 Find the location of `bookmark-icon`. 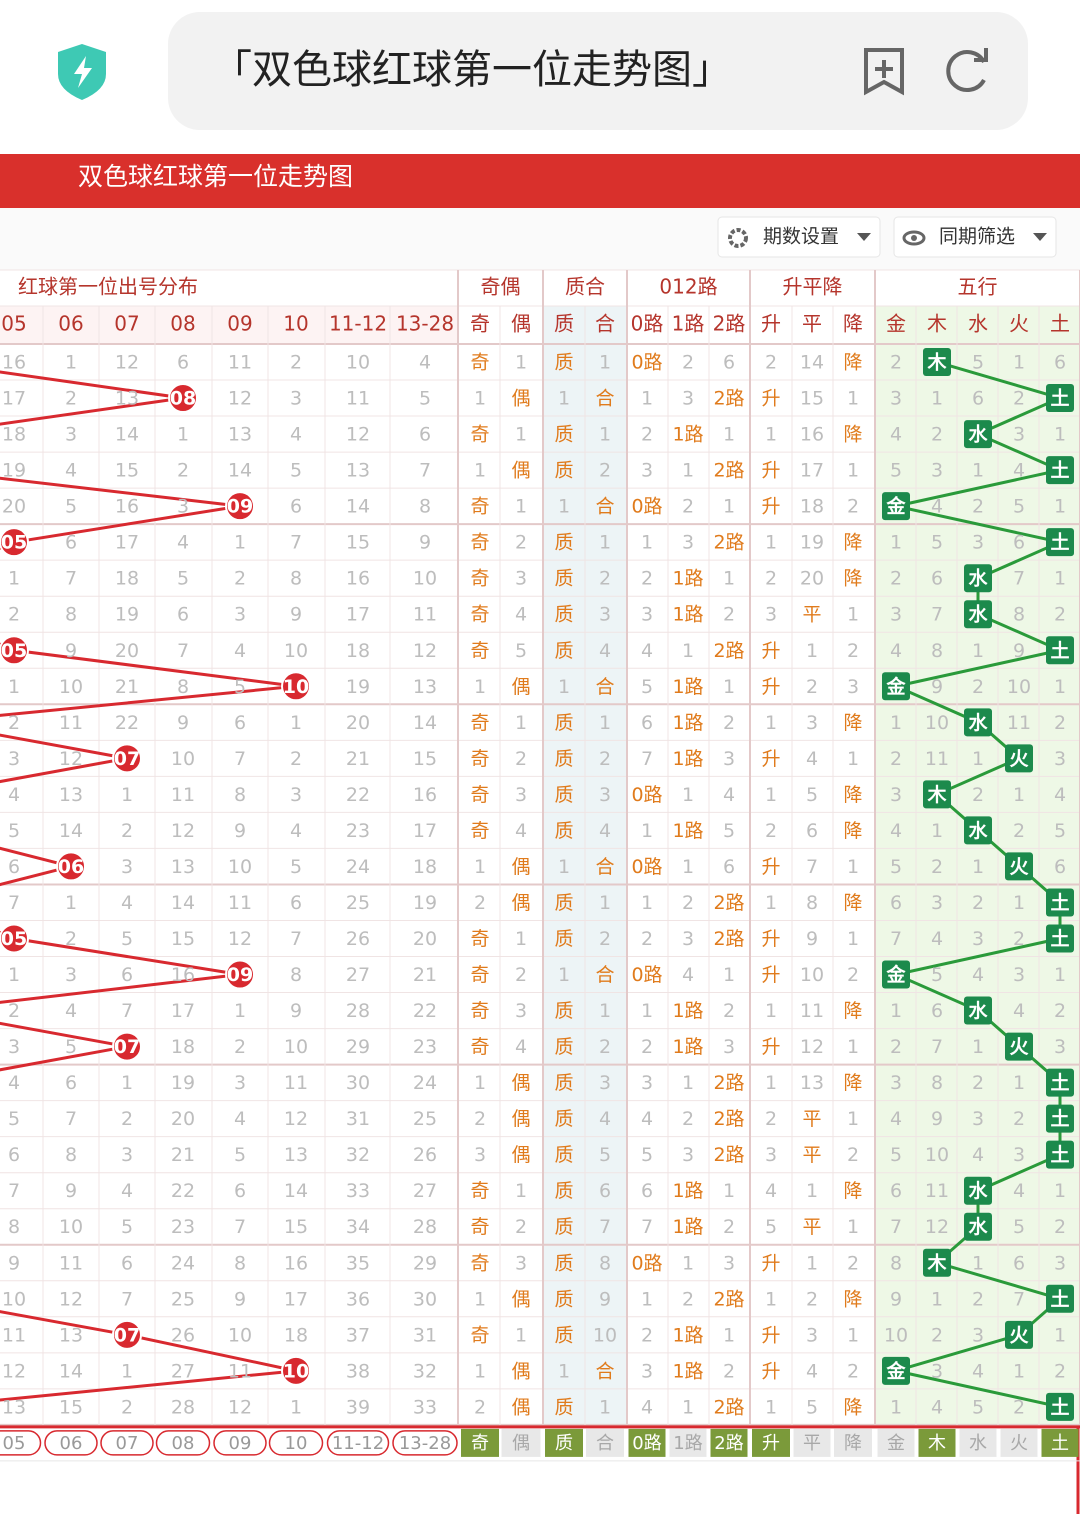

bookmark-icon is located at coordinates (884, 72).